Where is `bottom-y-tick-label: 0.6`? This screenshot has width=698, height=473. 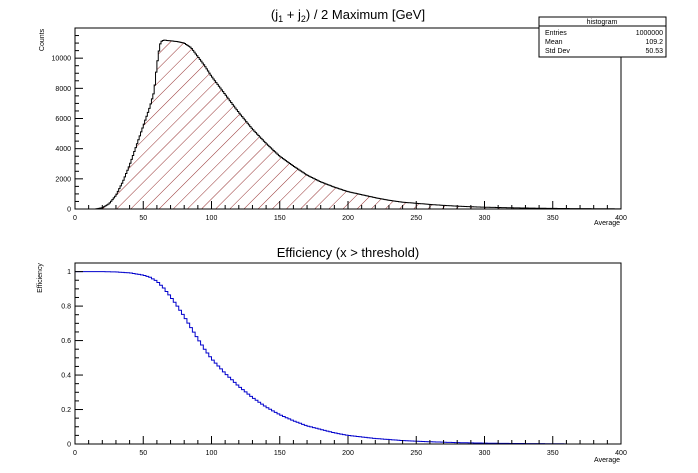 bottom-y-tick-label: 0.6 is located at coordinates (66, 341).